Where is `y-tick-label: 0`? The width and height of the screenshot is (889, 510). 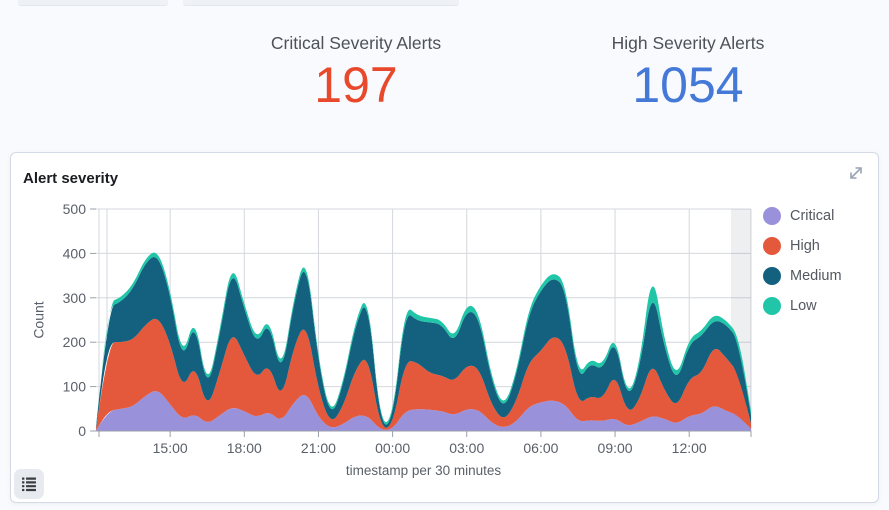 y-tick-label: 0 is located at coordinates (82, 431).